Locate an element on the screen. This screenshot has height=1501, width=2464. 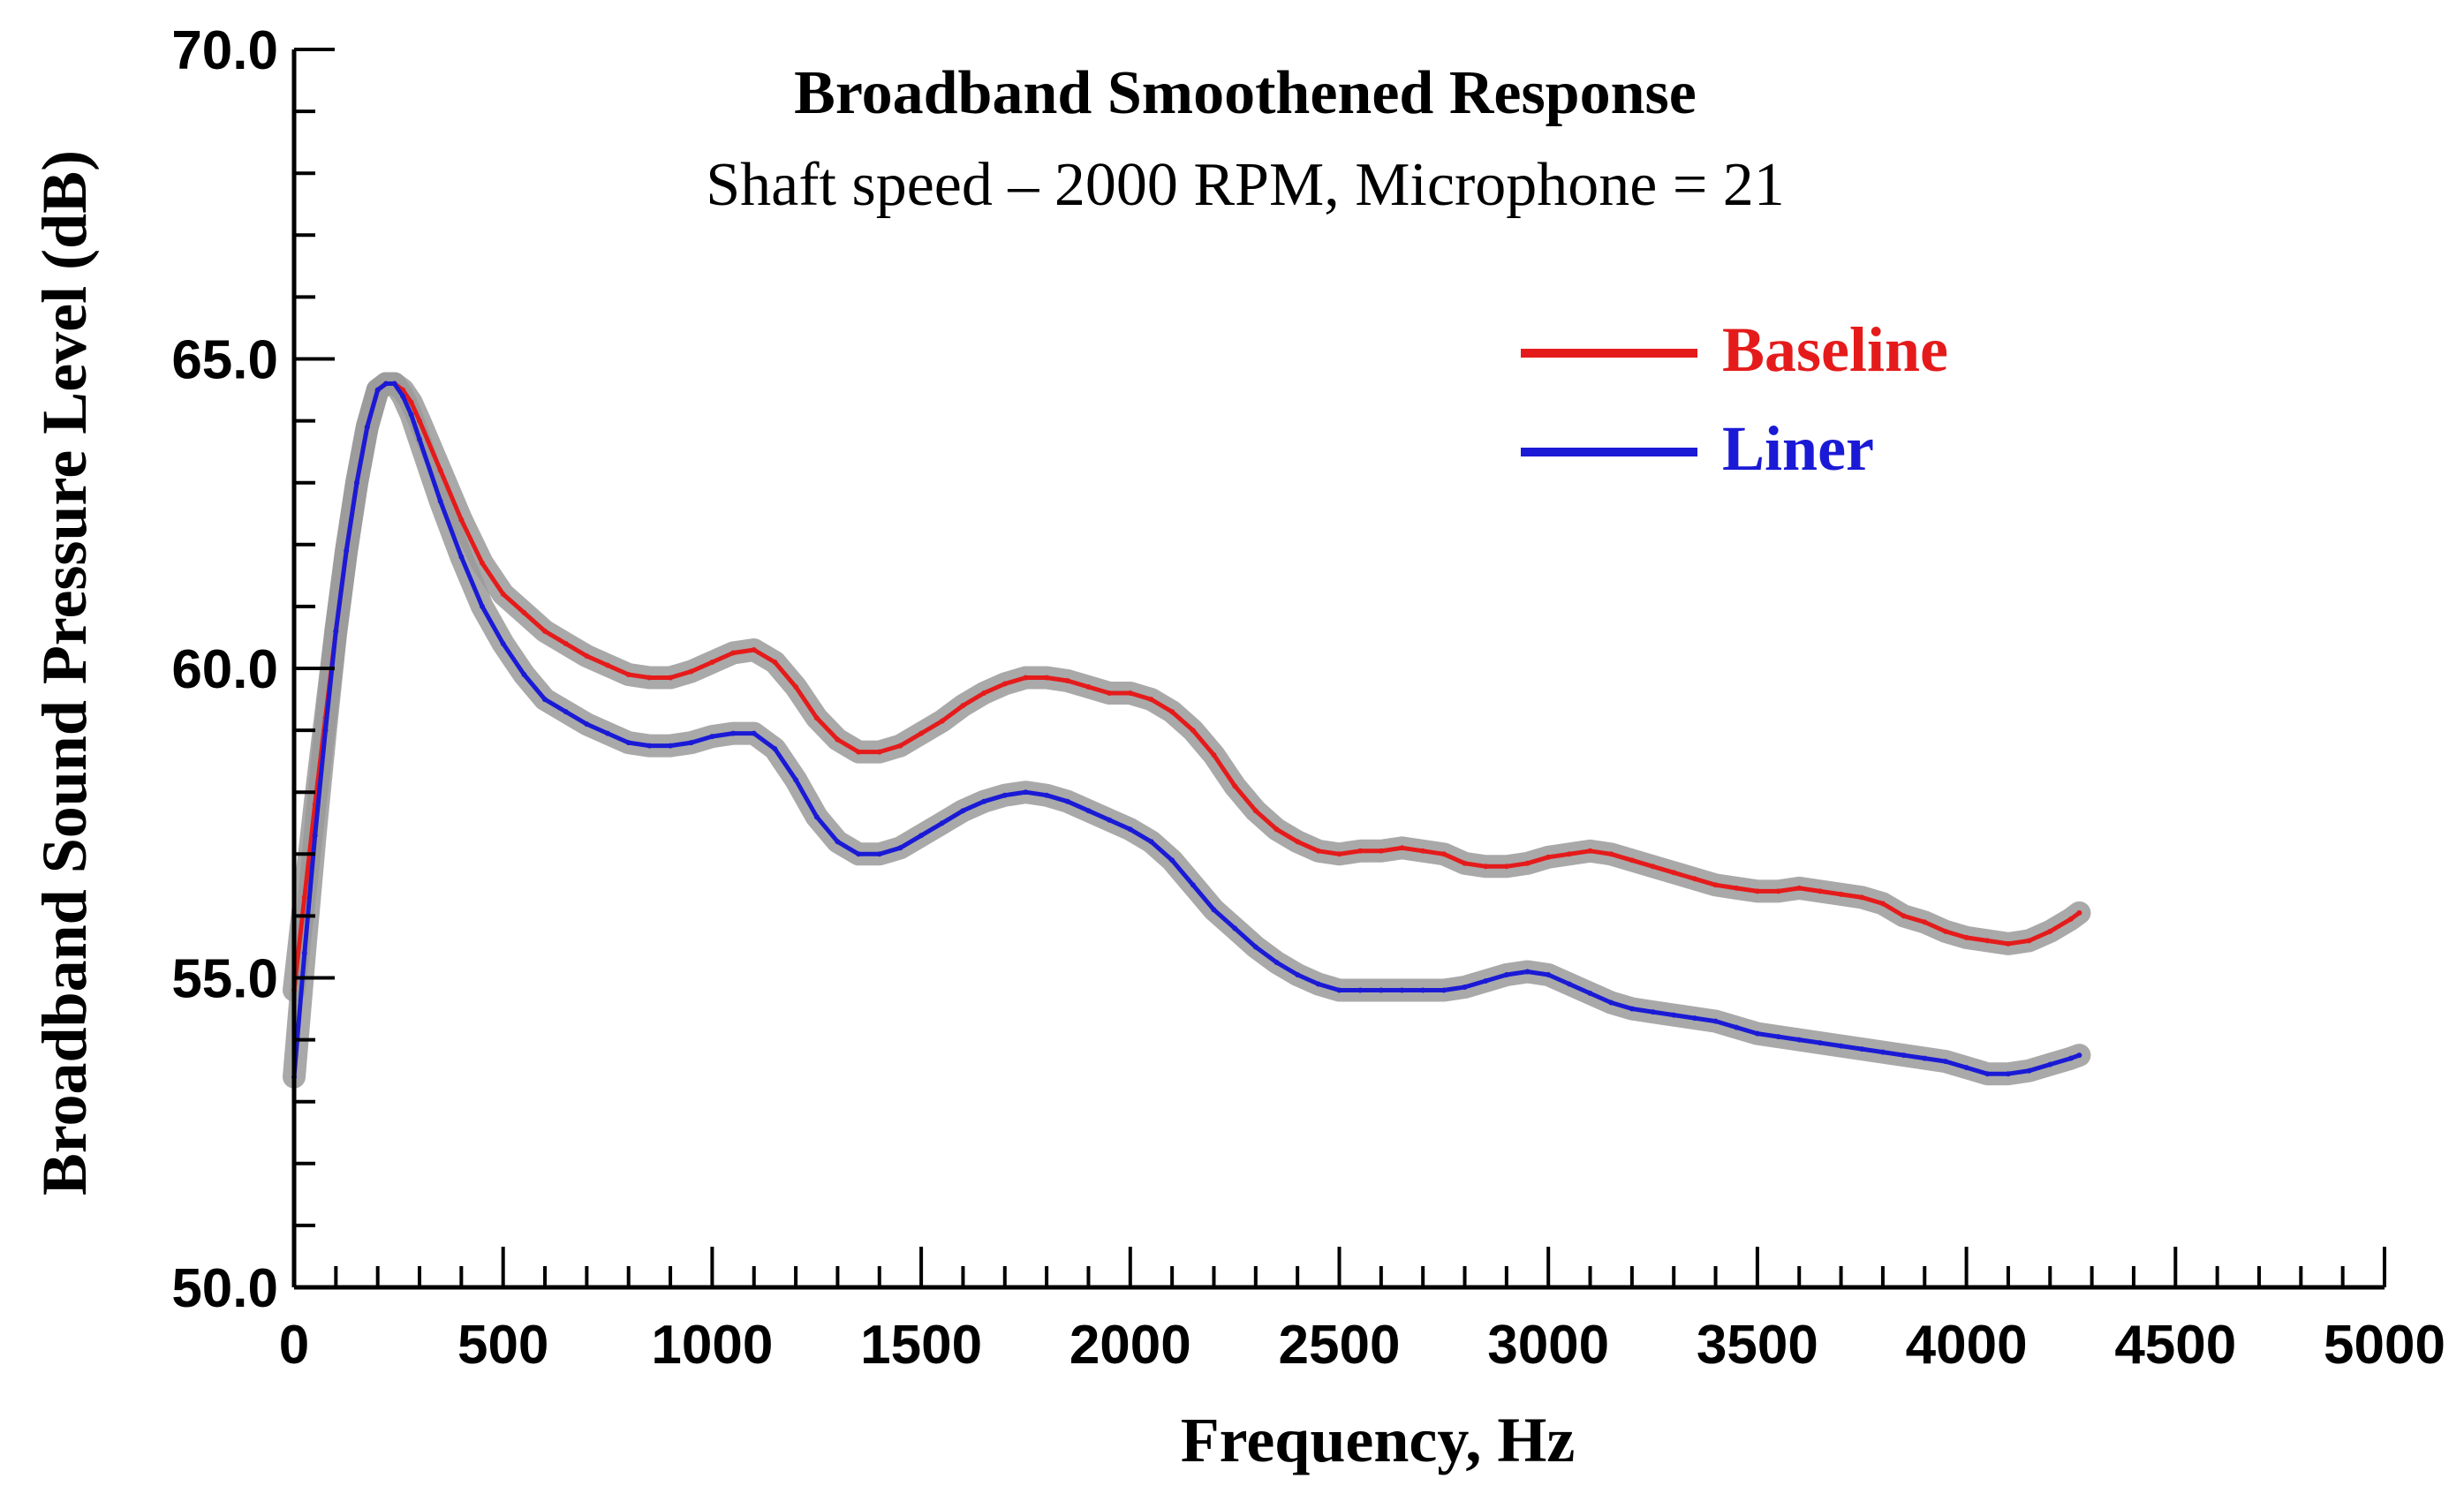
x-tick-label: 500 is located at coordinates (502, 1345).